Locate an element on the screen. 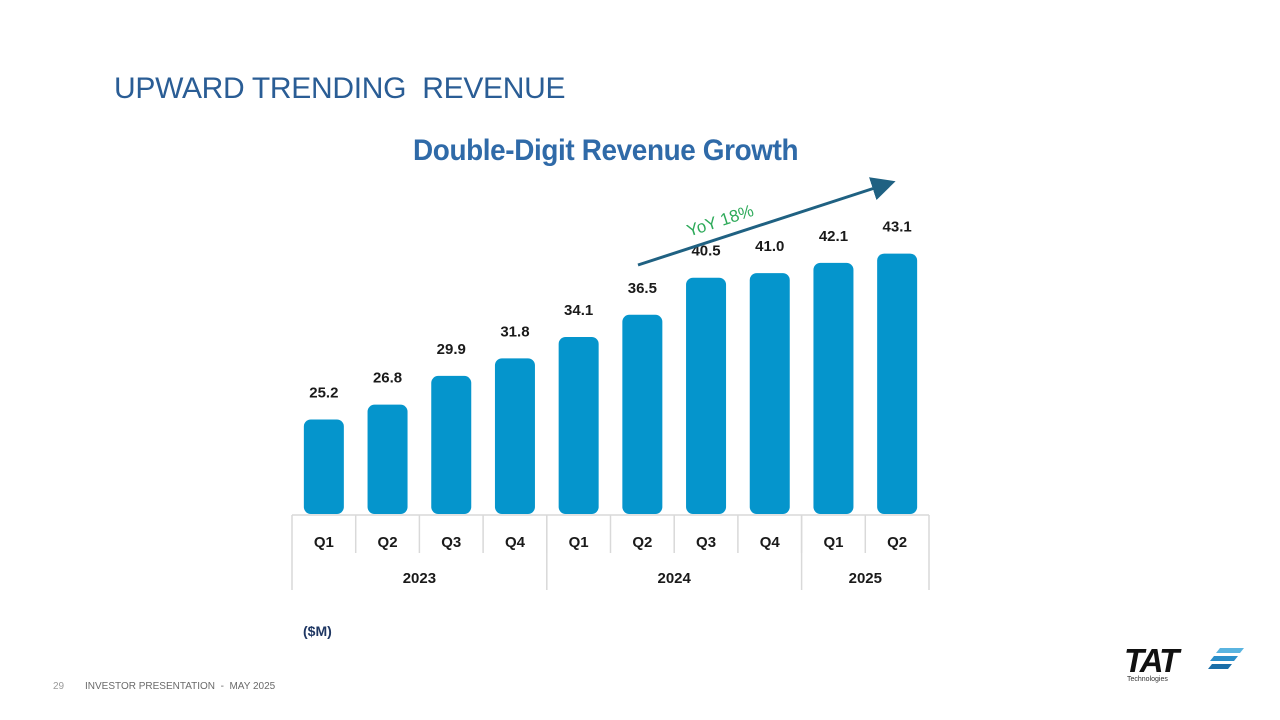  value-label-2: 29.9 is located at coordinates (451, 349).